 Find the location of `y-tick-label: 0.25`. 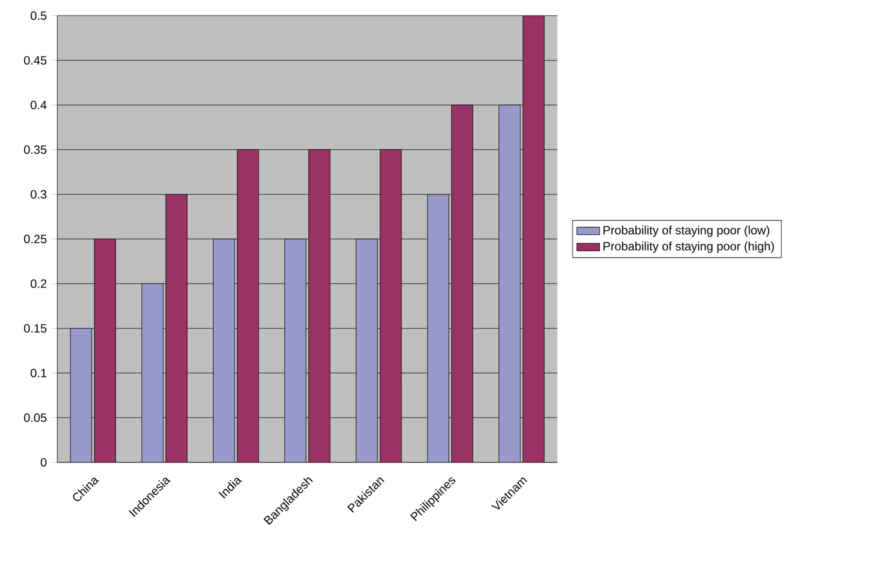

y-tick-label: 0.25 is located at coordinates (35, 239).